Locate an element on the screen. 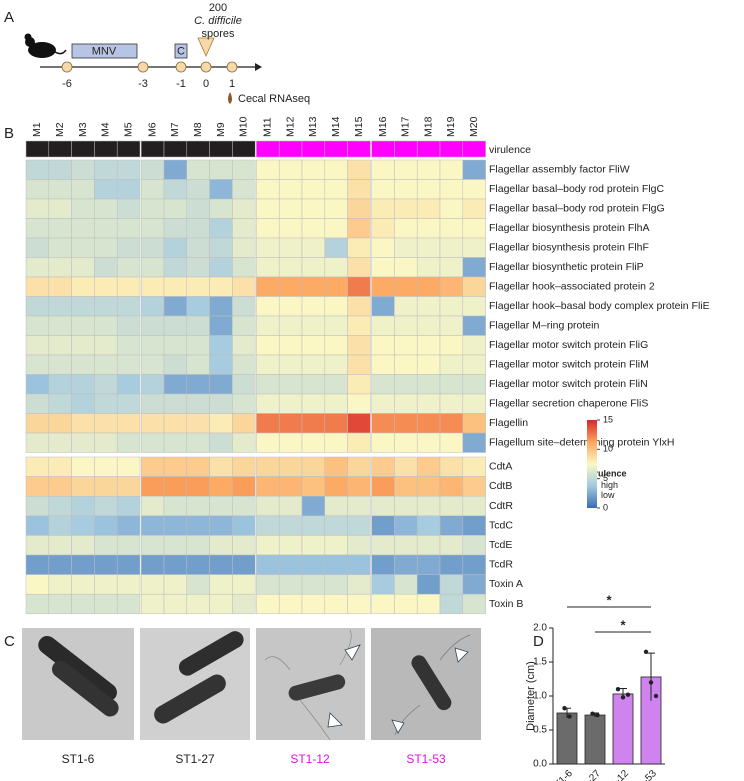  panel-letter: C is located at coordinates (9, 641).